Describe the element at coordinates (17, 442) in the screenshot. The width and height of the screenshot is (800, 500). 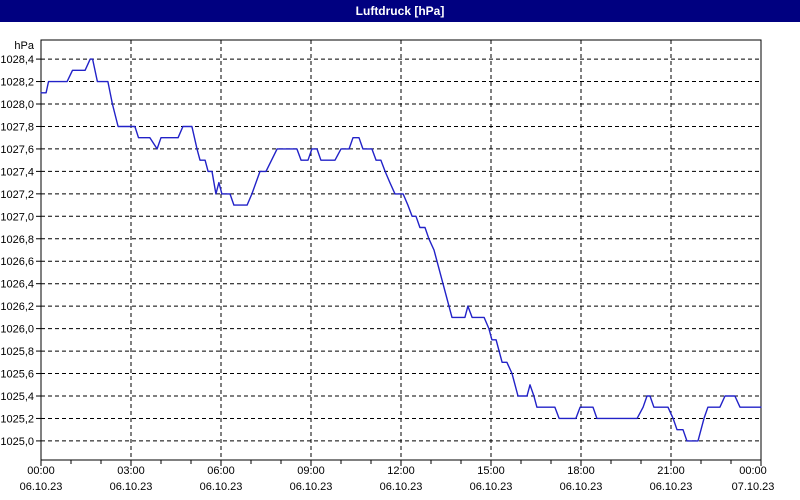
I see `y-axis-label: 1025,0` at that location.